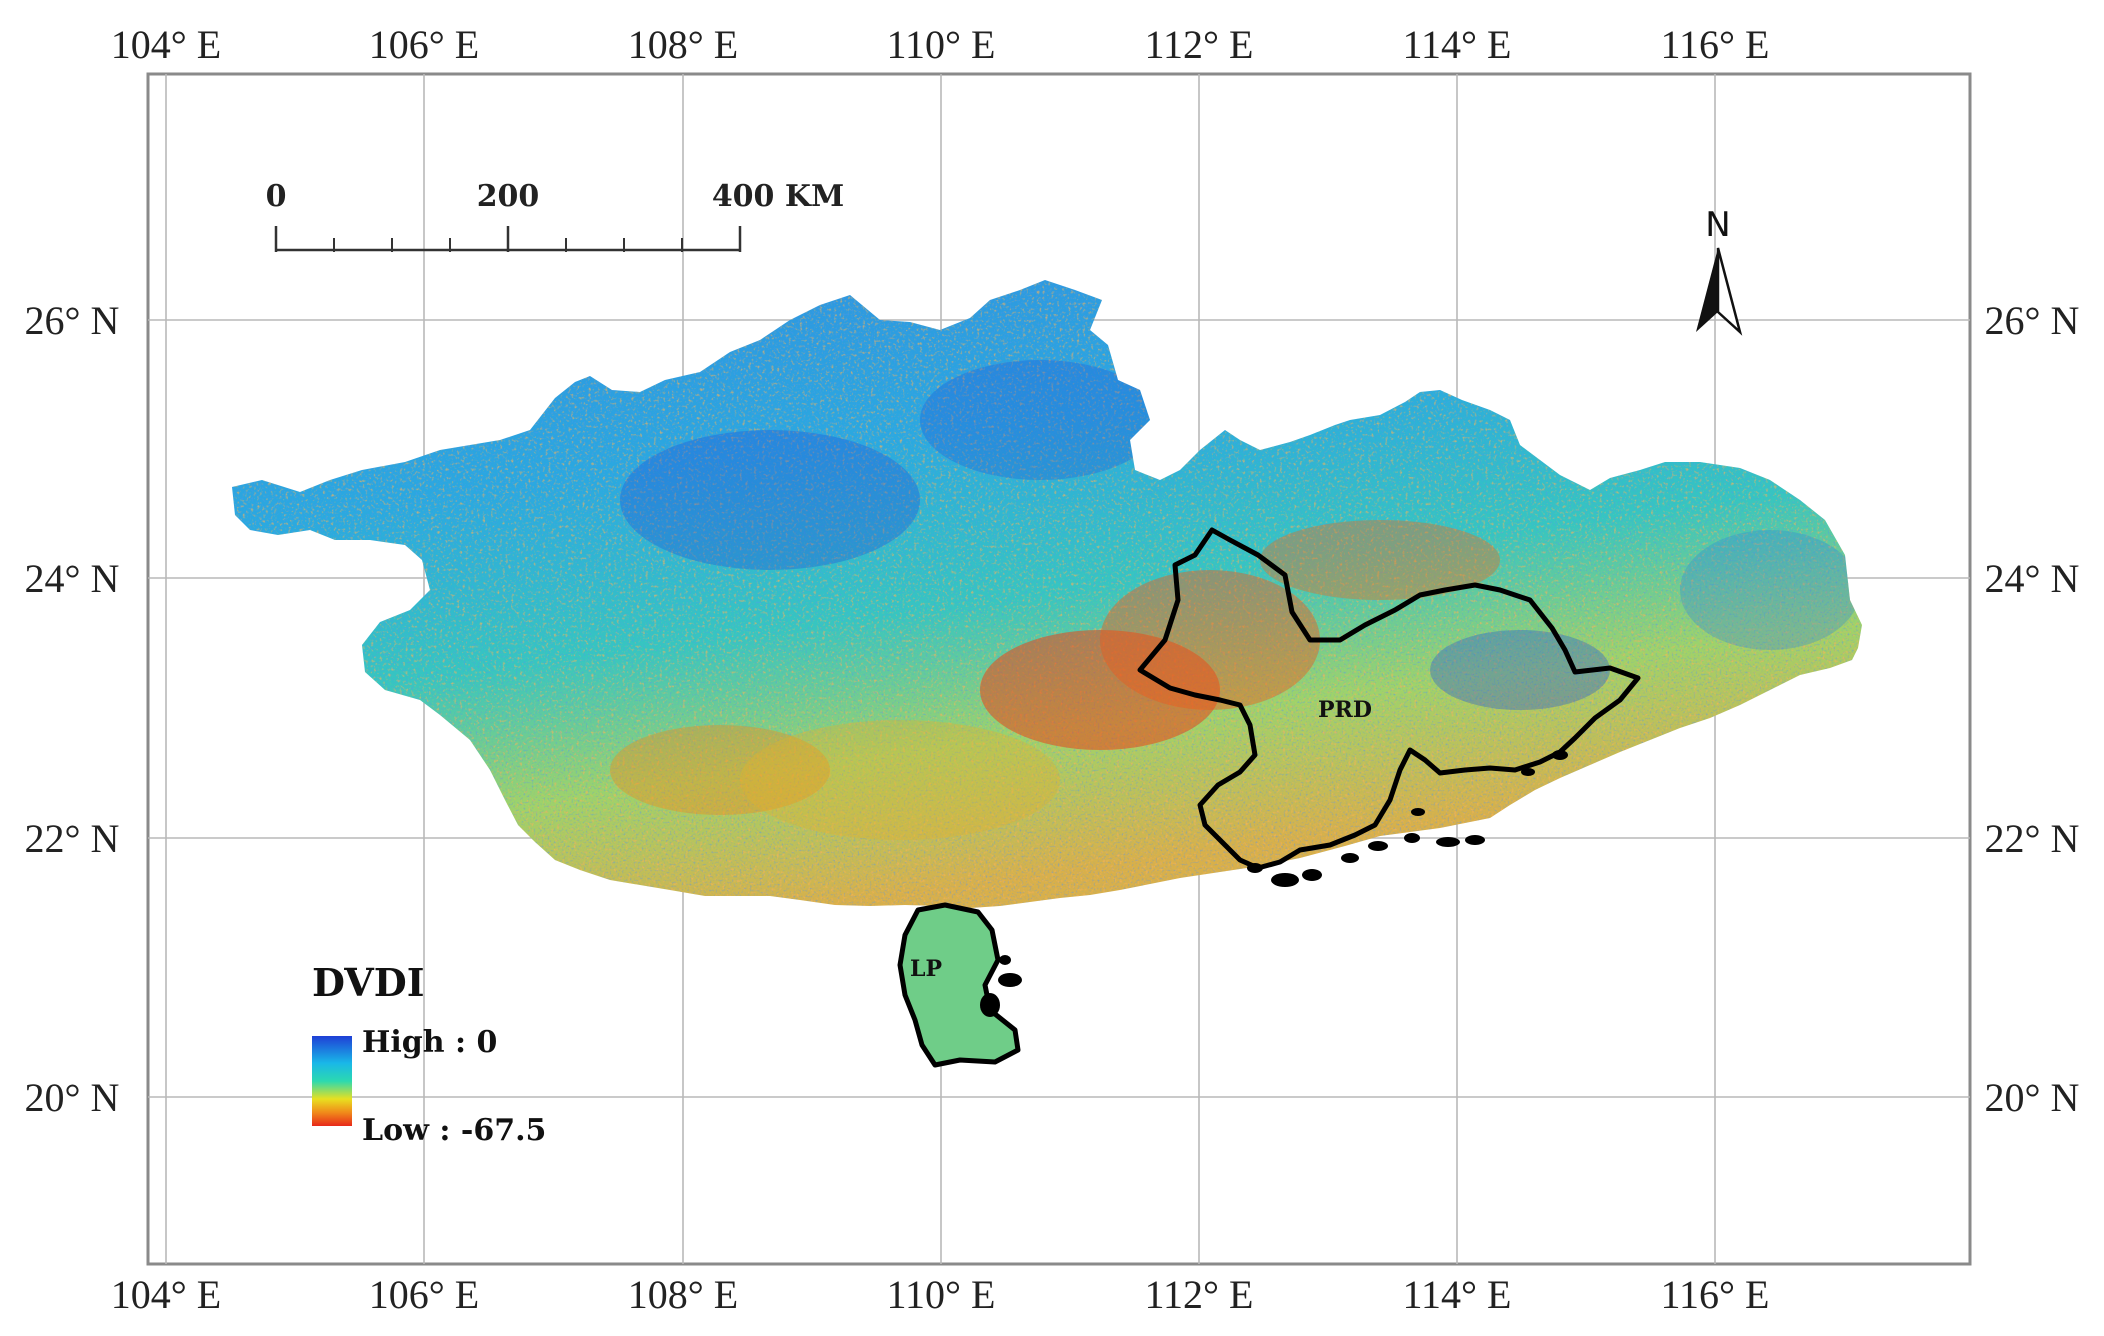  What do you see at coordinates (368, 982) in the screenshot?
I see `legend-title: DVDI` at bounding box center [368, 982].